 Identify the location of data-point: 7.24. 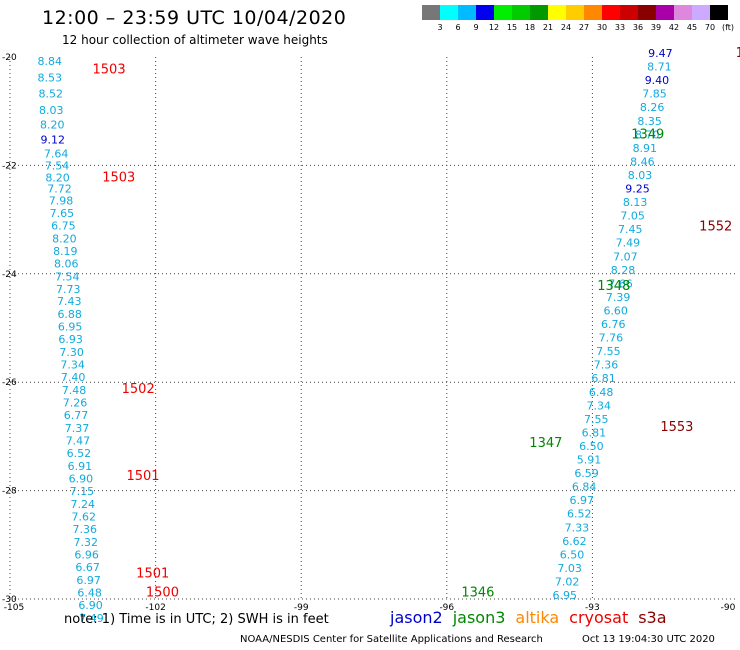
(83, 504).